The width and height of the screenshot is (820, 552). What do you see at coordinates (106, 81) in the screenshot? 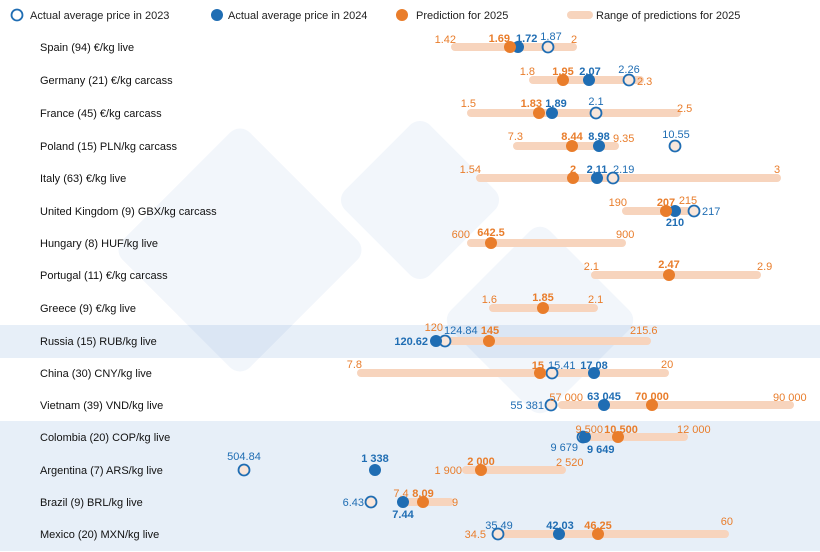
I see `row-label: Germany (21) €/kg carcass` at bounding box center [106, 81].